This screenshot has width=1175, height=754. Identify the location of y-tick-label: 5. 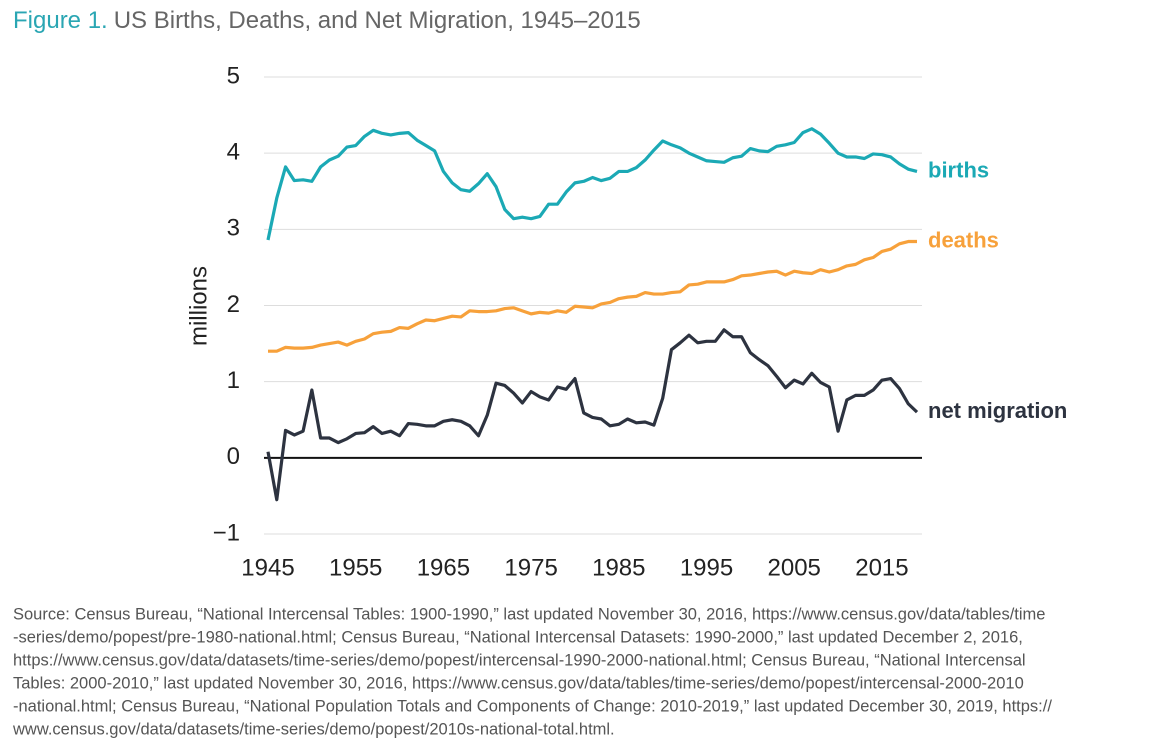
(233, 75).